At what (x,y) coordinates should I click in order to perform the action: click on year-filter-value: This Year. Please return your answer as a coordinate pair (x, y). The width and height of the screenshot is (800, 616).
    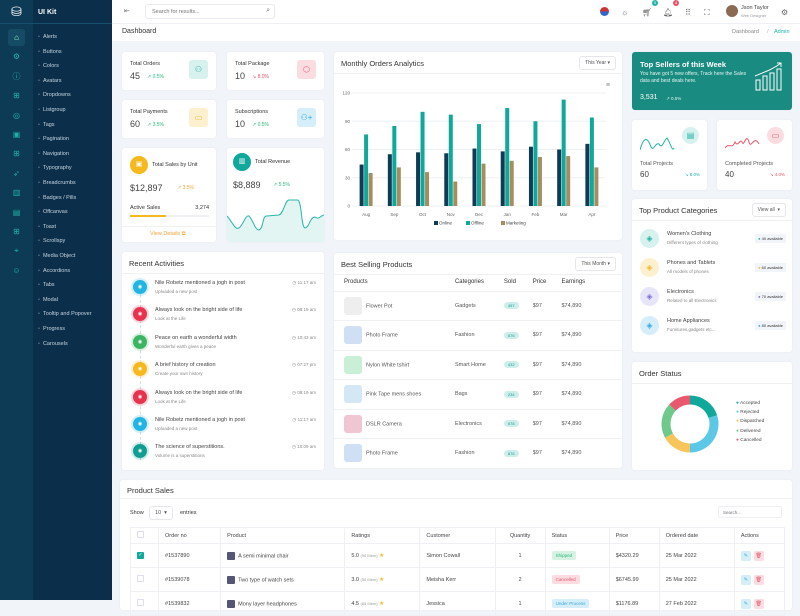
    Looking at the image, I should click on (596, 63).